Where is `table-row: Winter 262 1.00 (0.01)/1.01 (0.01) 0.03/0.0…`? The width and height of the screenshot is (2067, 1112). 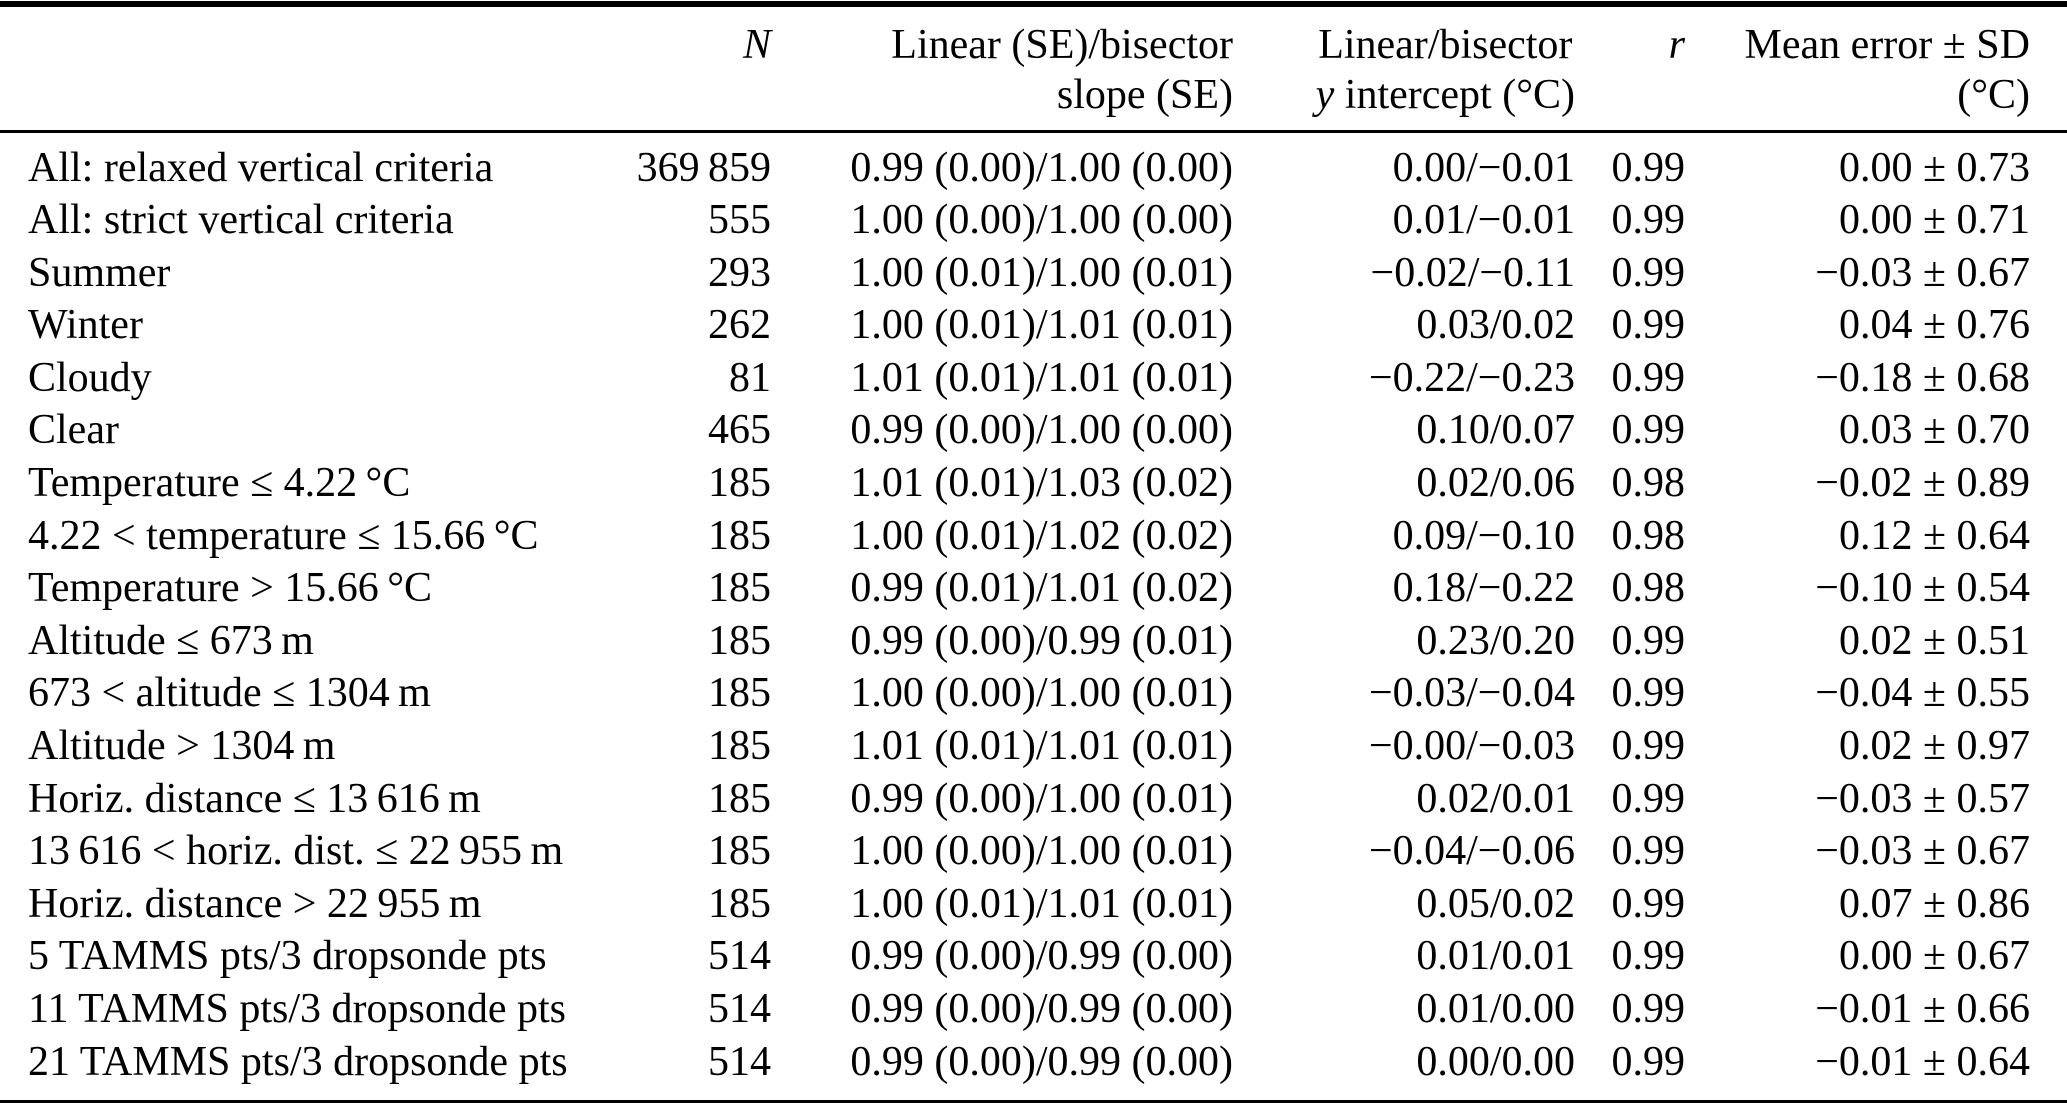
table-row: Winter 262 1.00 (0.01)/1.01 (0.01) 0.03/0.0… is located at coordinates (1033, 325).